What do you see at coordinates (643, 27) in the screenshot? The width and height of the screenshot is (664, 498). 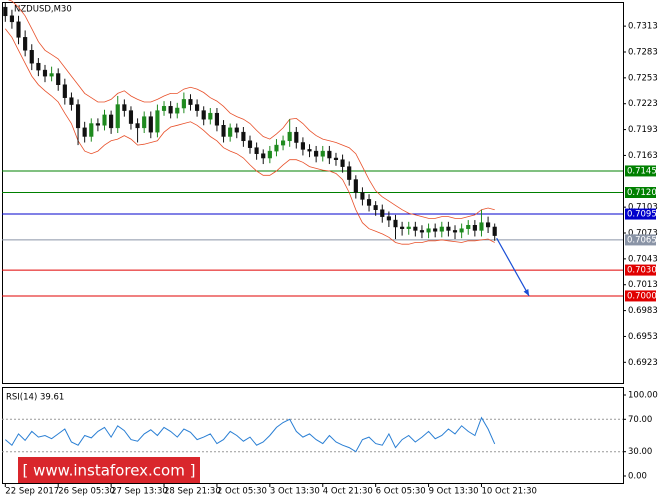 I see `y-tick-label: 0.7313` at bounding box center [643, 27].